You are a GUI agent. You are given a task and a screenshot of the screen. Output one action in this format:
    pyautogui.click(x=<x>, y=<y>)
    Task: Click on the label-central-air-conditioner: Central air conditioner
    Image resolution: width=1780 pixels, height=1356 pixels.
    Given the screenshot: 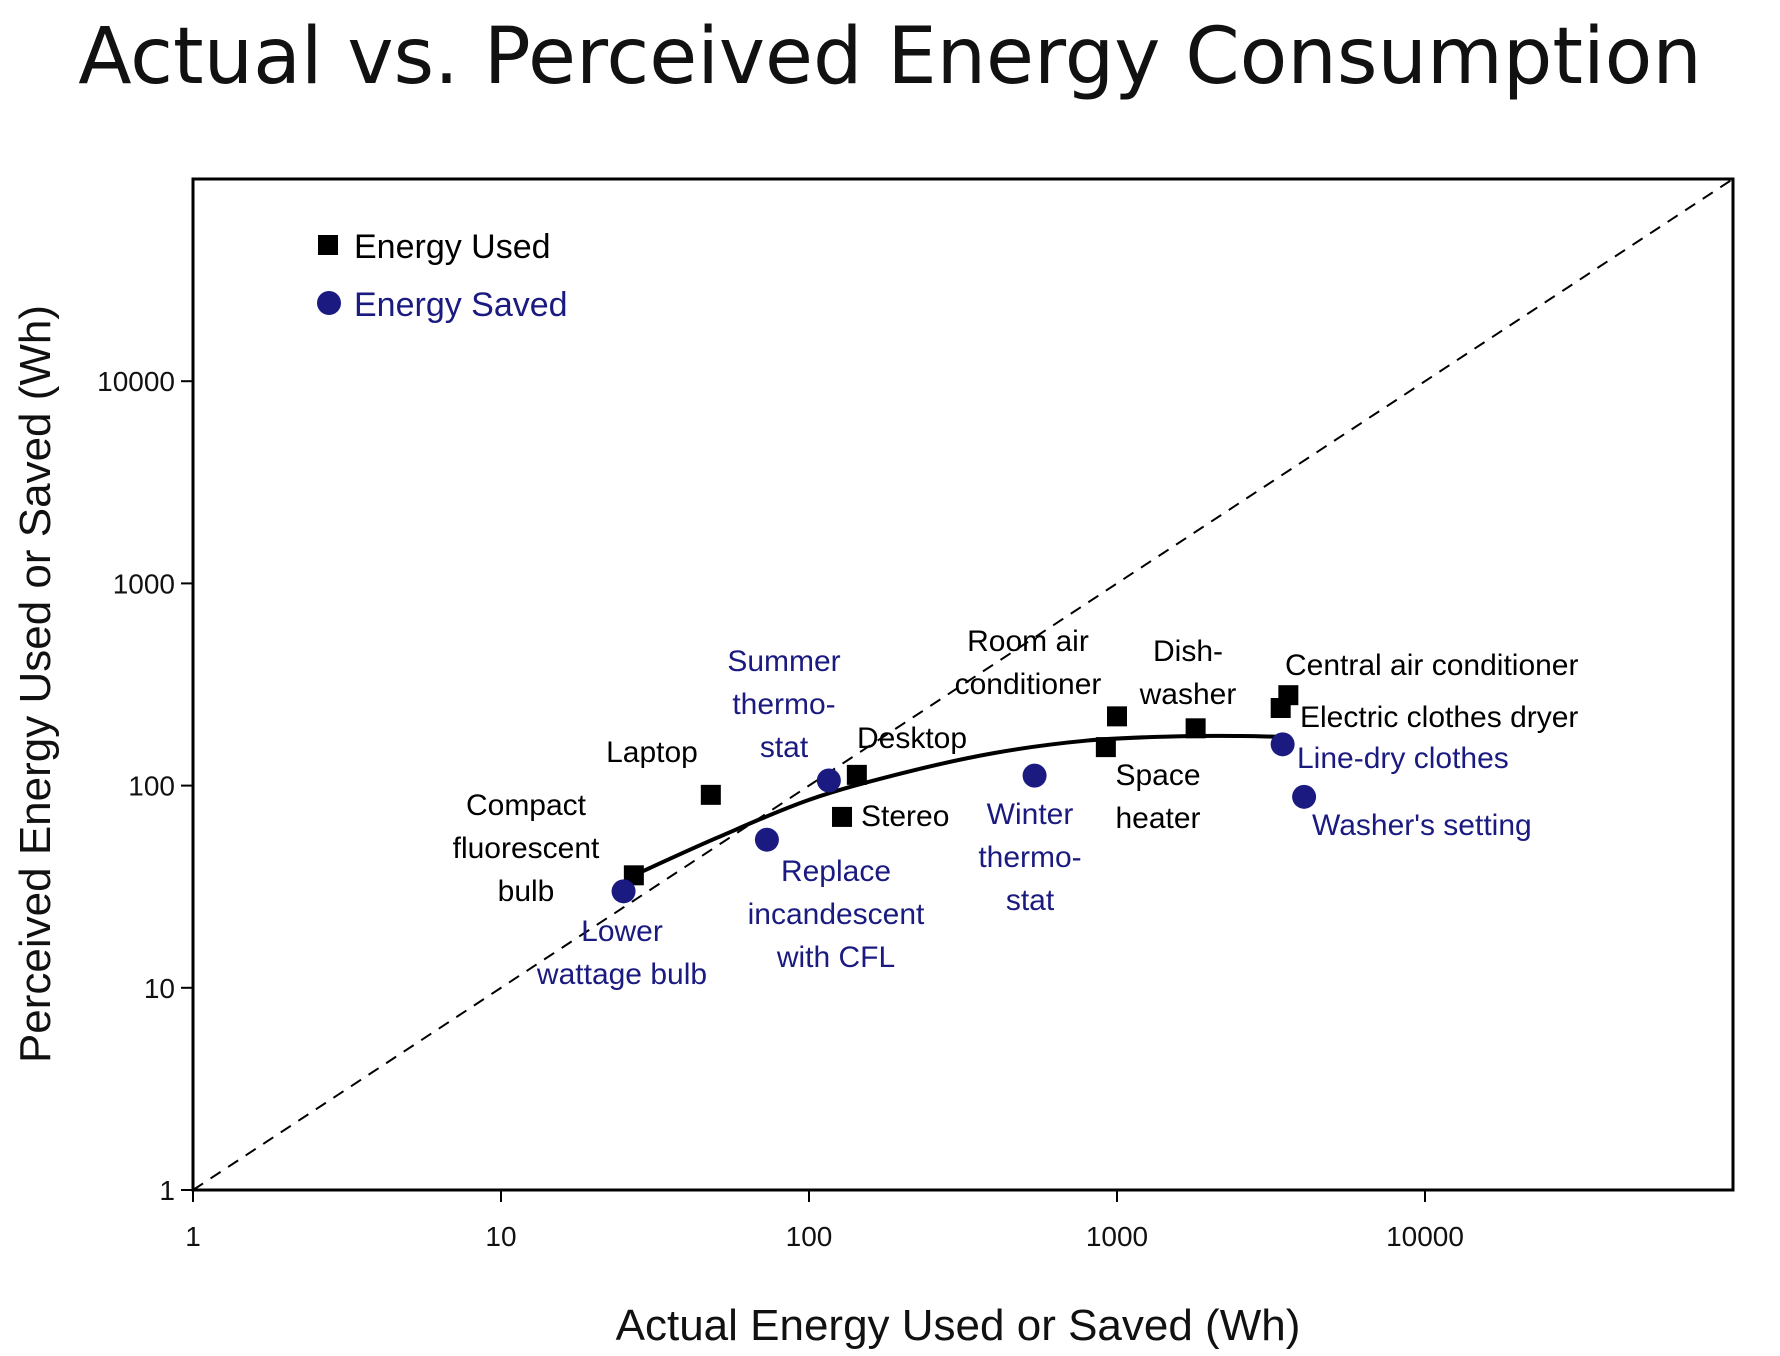 What is the action you would take?
    pyautogui.click(x=1431, y=665)
    